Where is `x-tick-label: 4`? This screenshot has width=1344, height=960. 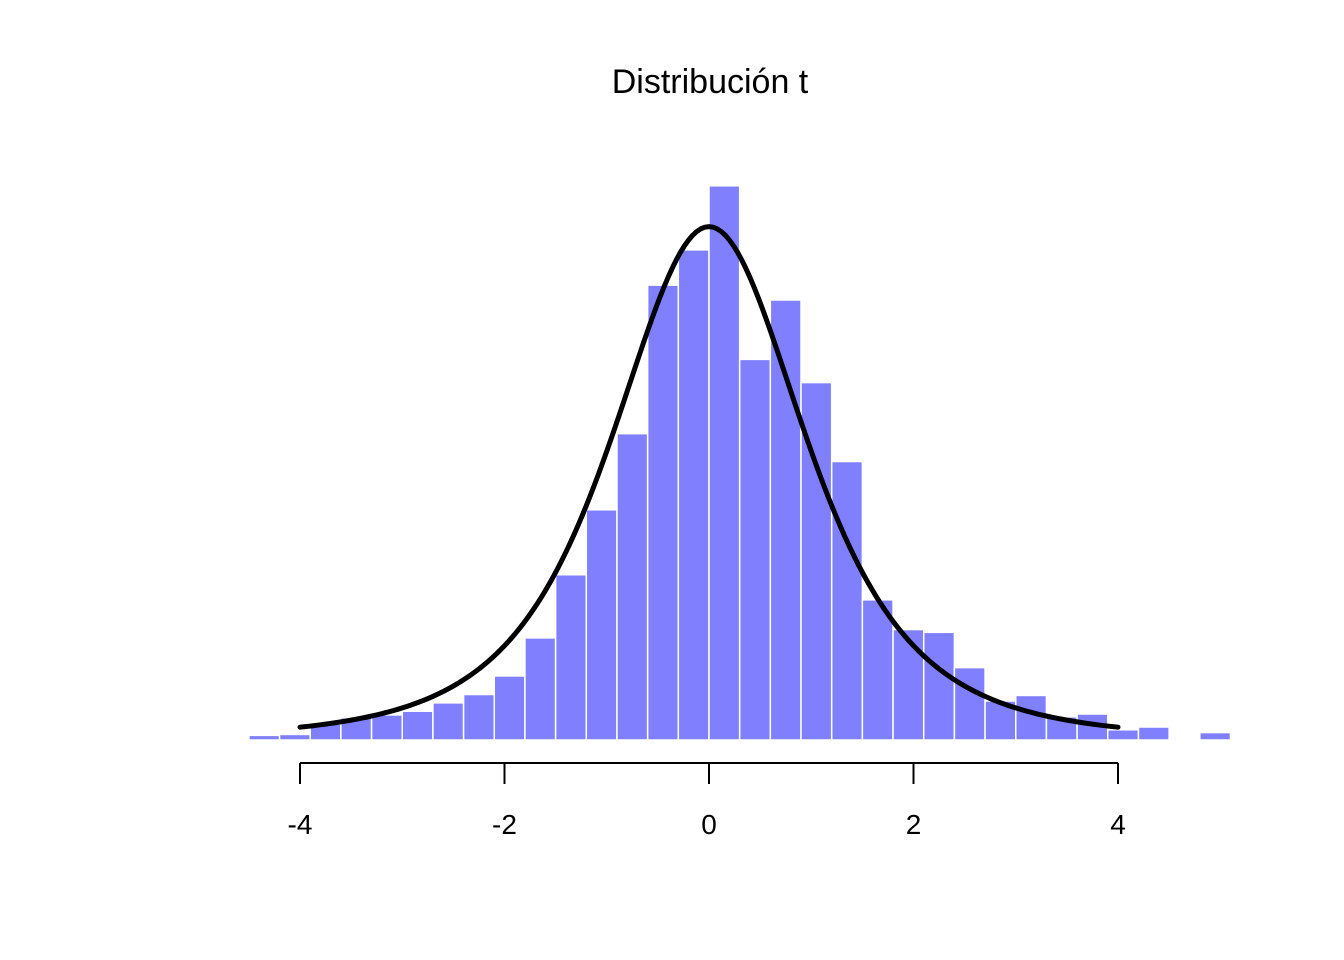
x-tick-label: 4 is located at coordinates (1118, 824).